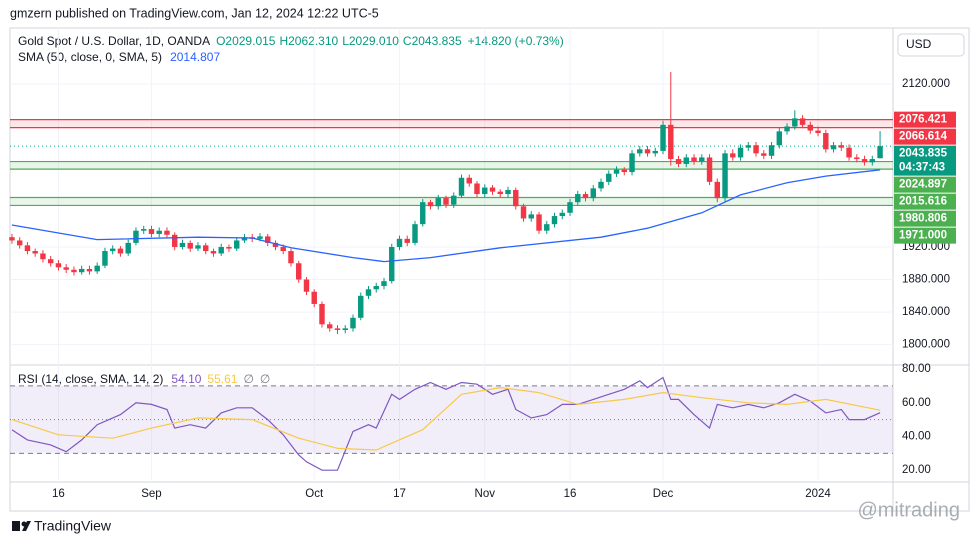 The width and height of the screenshot is (970, 545). What do you see at coordinates (314, 494) in the screenshot?
I see `x-tick-label: Oct` at bounding box center [314, 494].